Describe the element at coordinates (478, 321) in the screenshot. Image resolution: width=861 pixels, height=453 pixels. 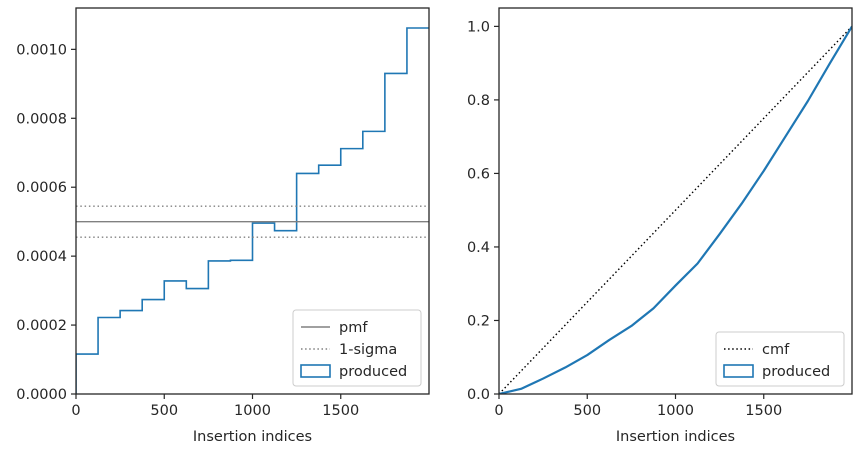
I see `y-tick-label: 0.2` at that location.